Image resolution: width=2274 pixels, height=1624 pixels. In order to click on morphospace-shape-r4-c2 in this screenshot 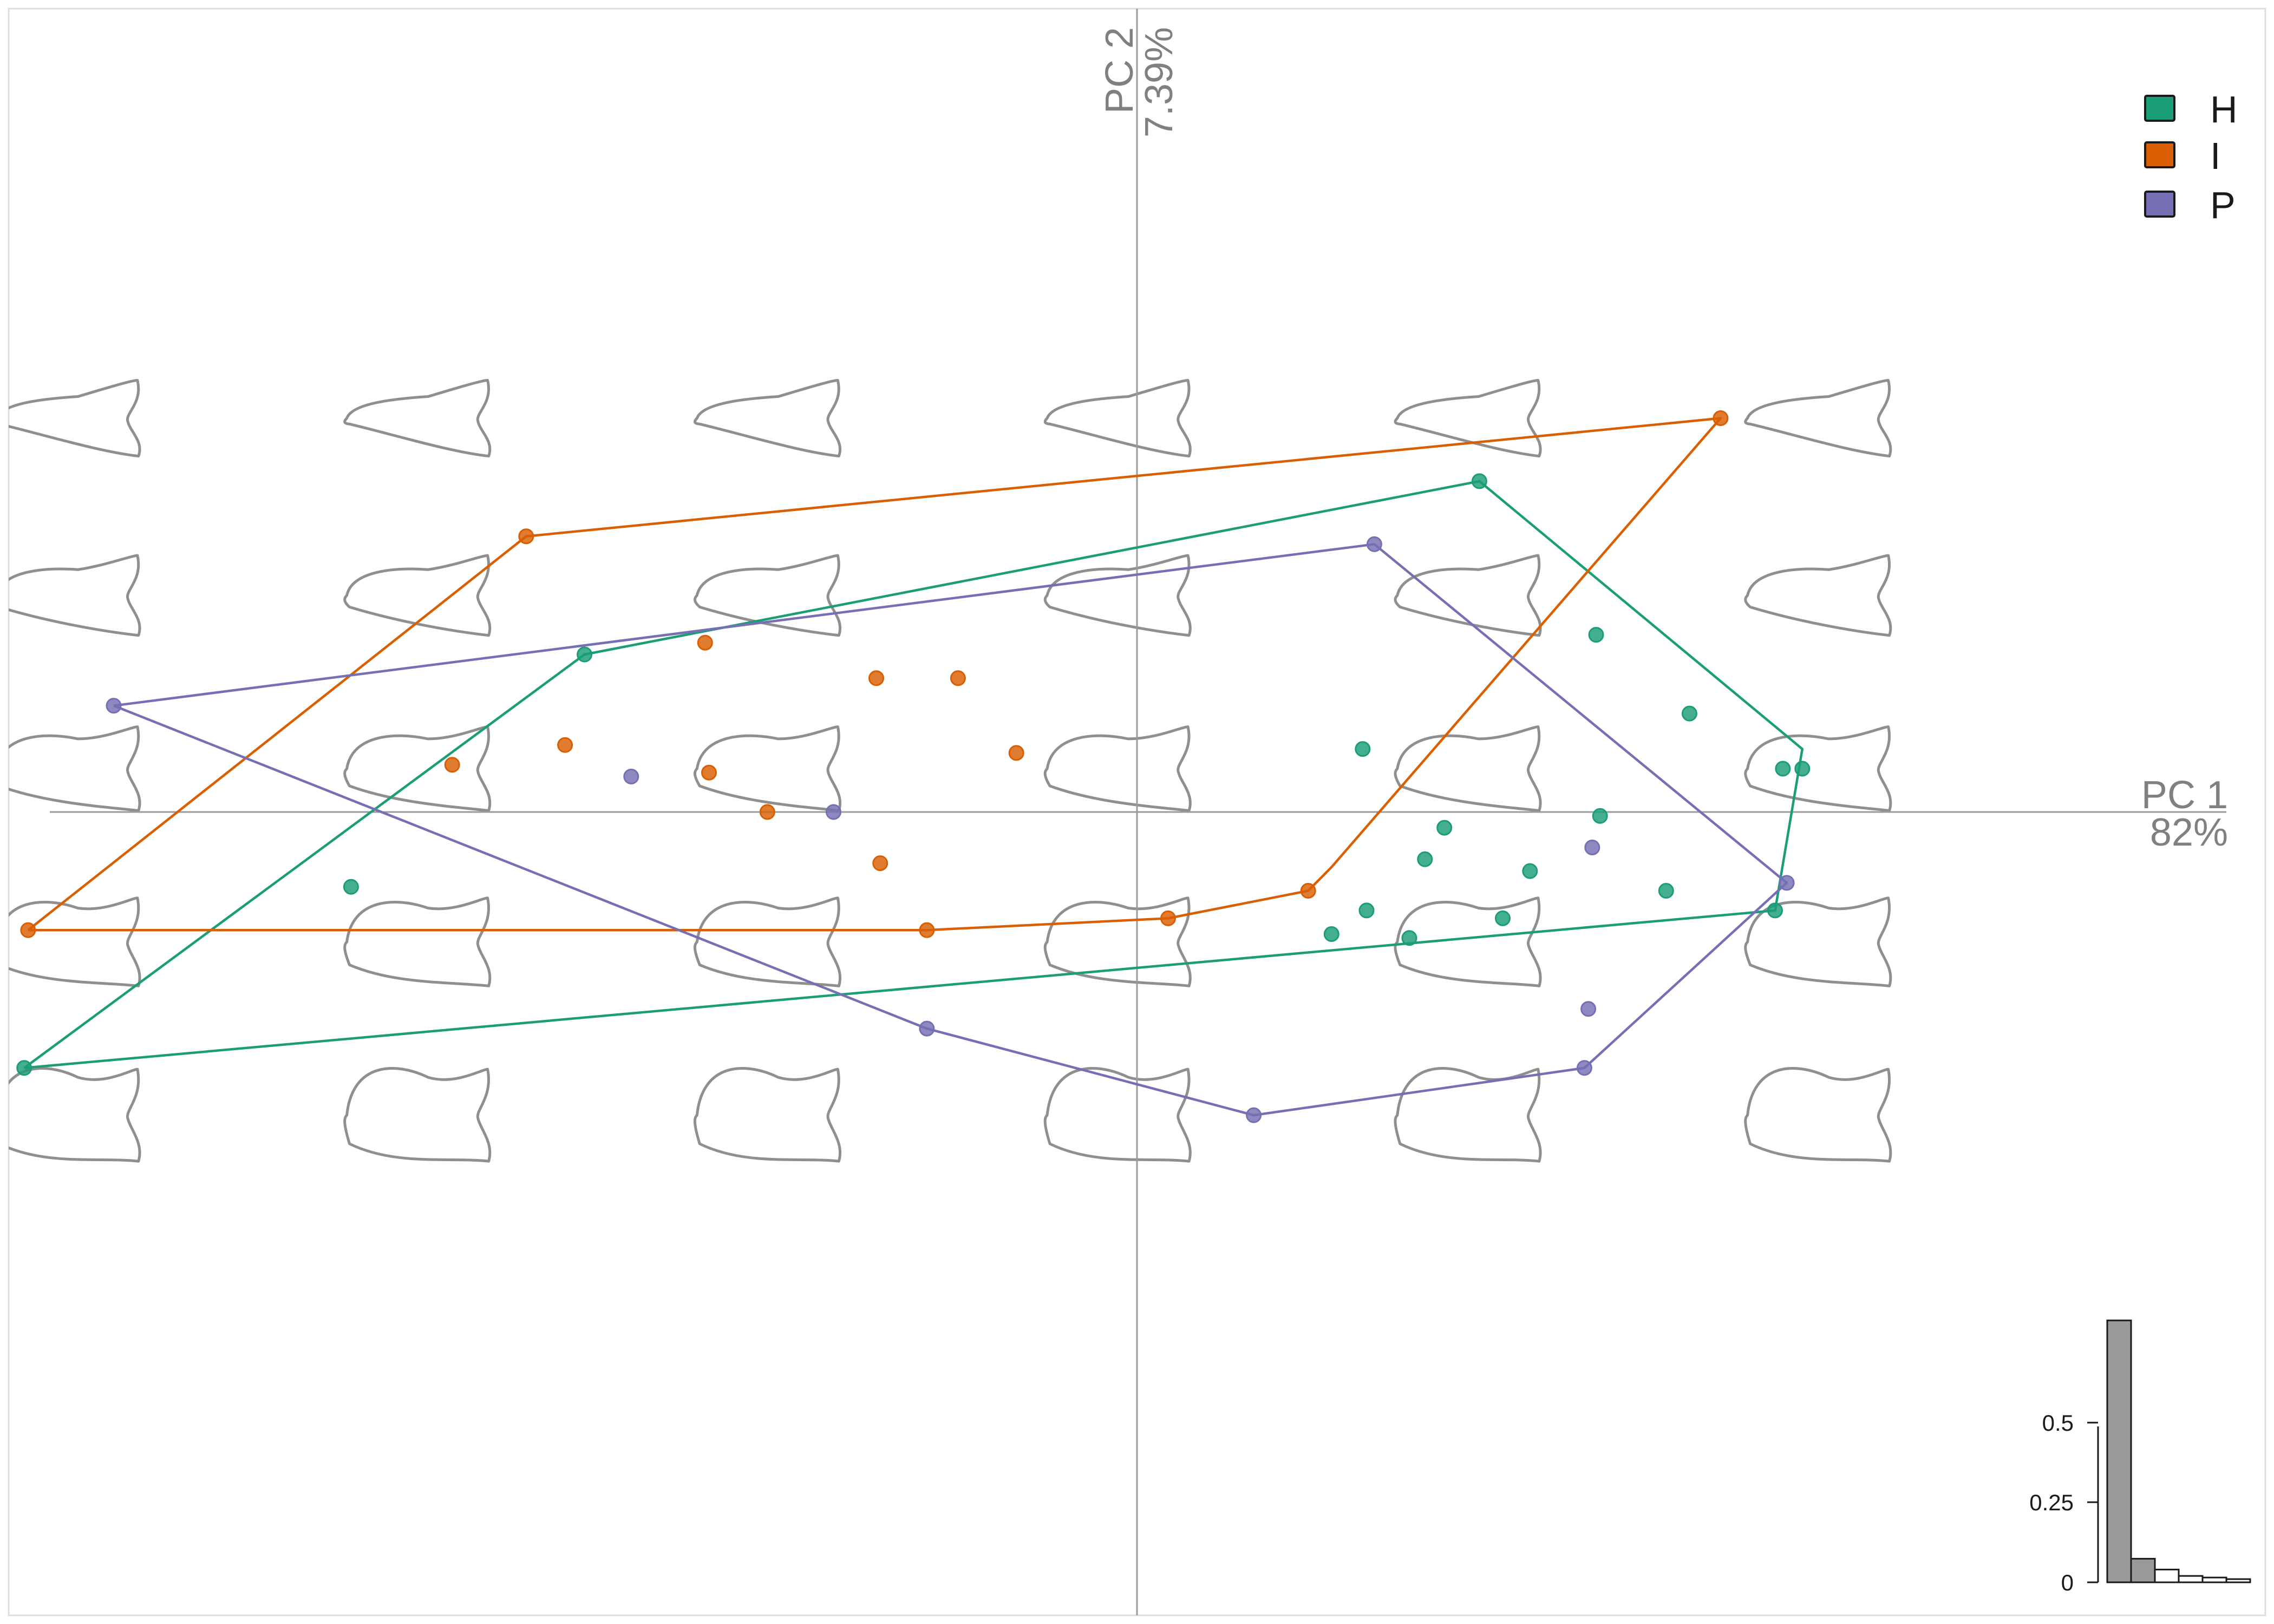, I will do `click(767, 1115)`.